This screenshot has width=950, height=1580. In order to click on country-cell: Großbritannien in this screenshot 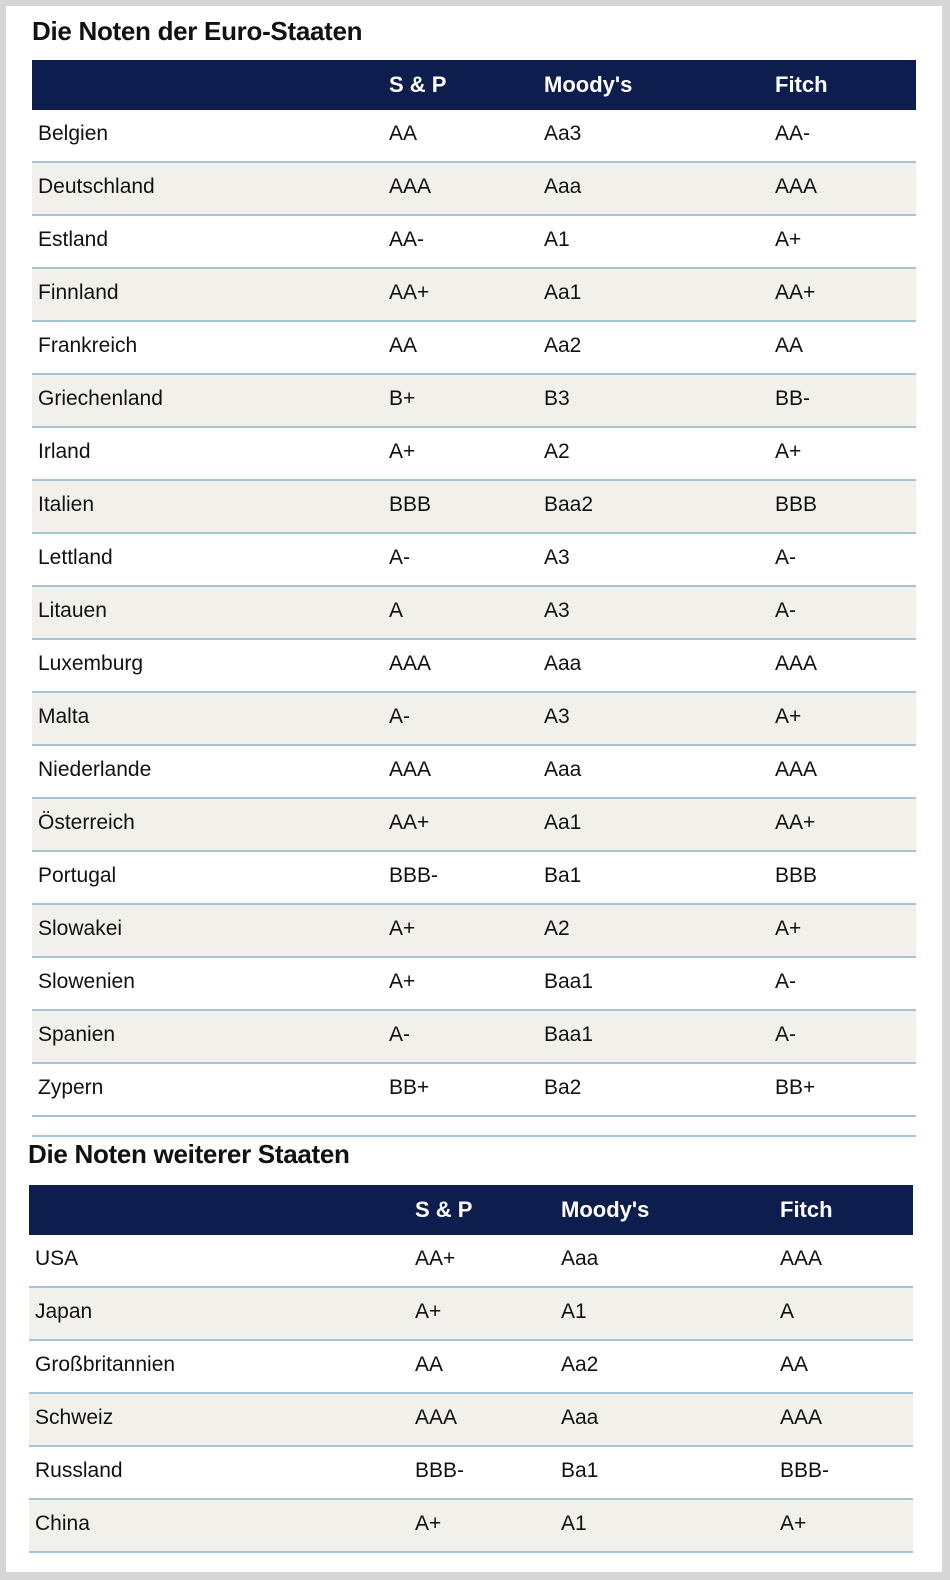, I will do `click(105, 1364)`.